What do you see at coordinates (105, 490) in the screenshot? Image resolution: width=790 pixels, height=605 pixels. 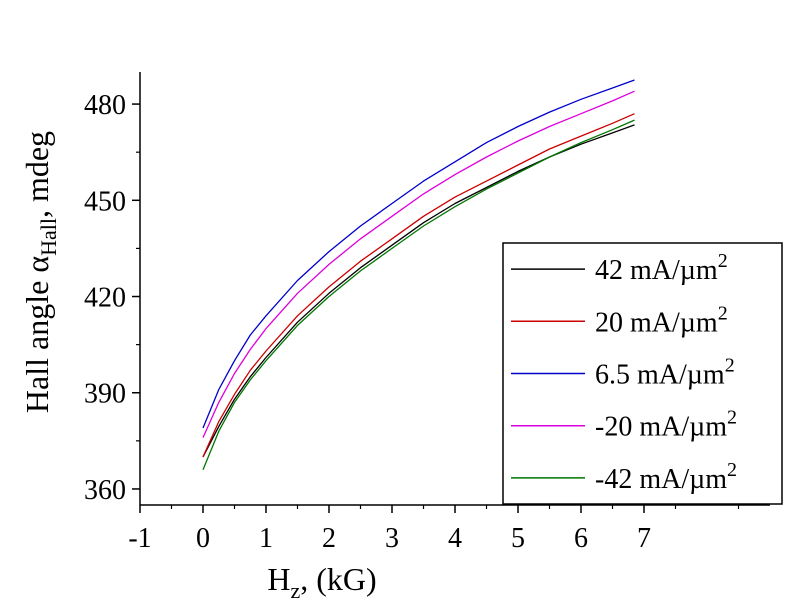 I see `y-tick-label: 360` at bounding box center [105, 490].